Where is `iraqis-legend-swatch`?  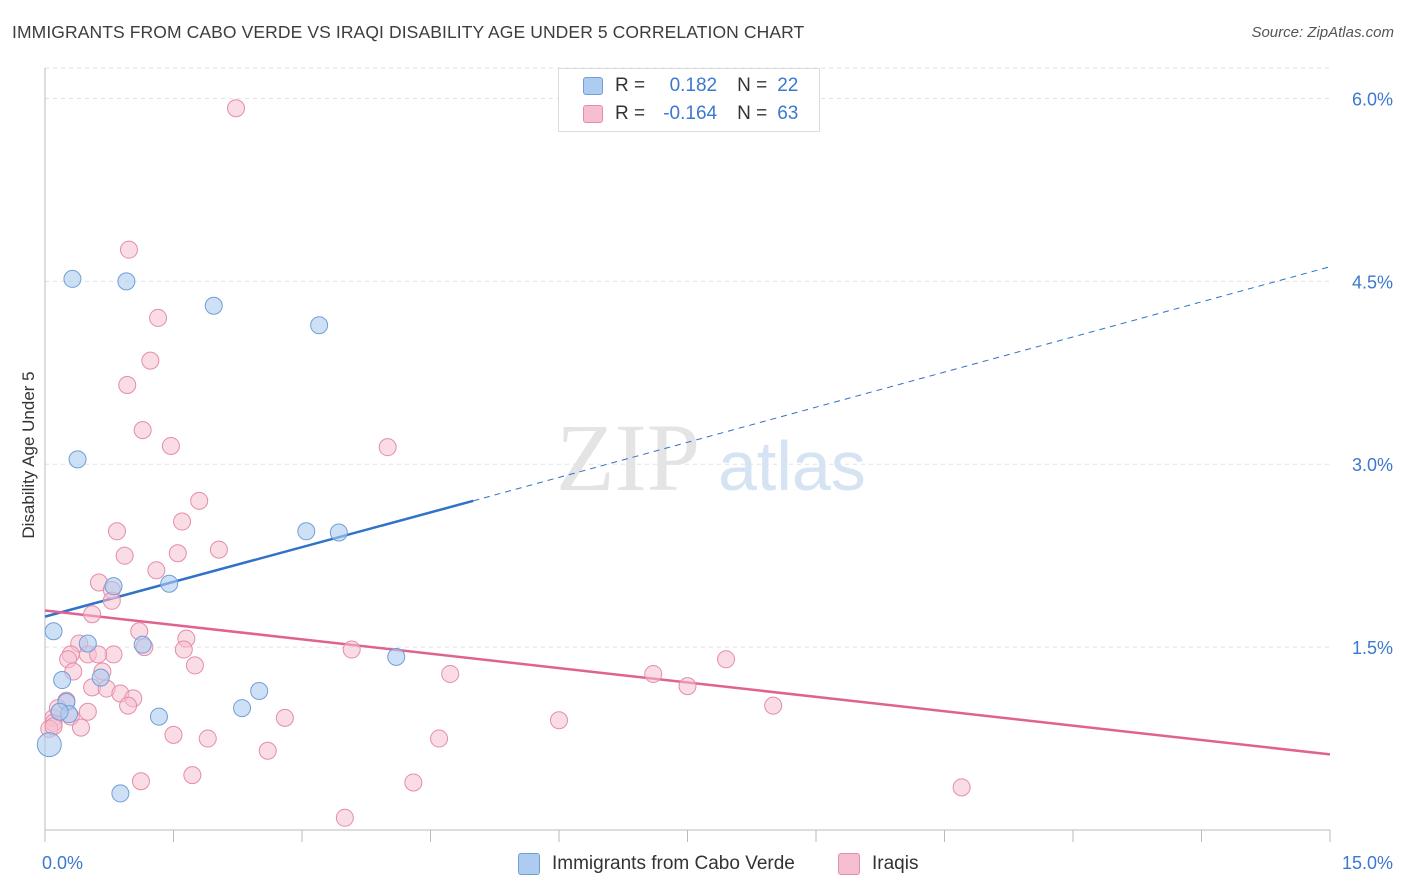 iraqis-legend-swatch is located at coordinates (849, 864).